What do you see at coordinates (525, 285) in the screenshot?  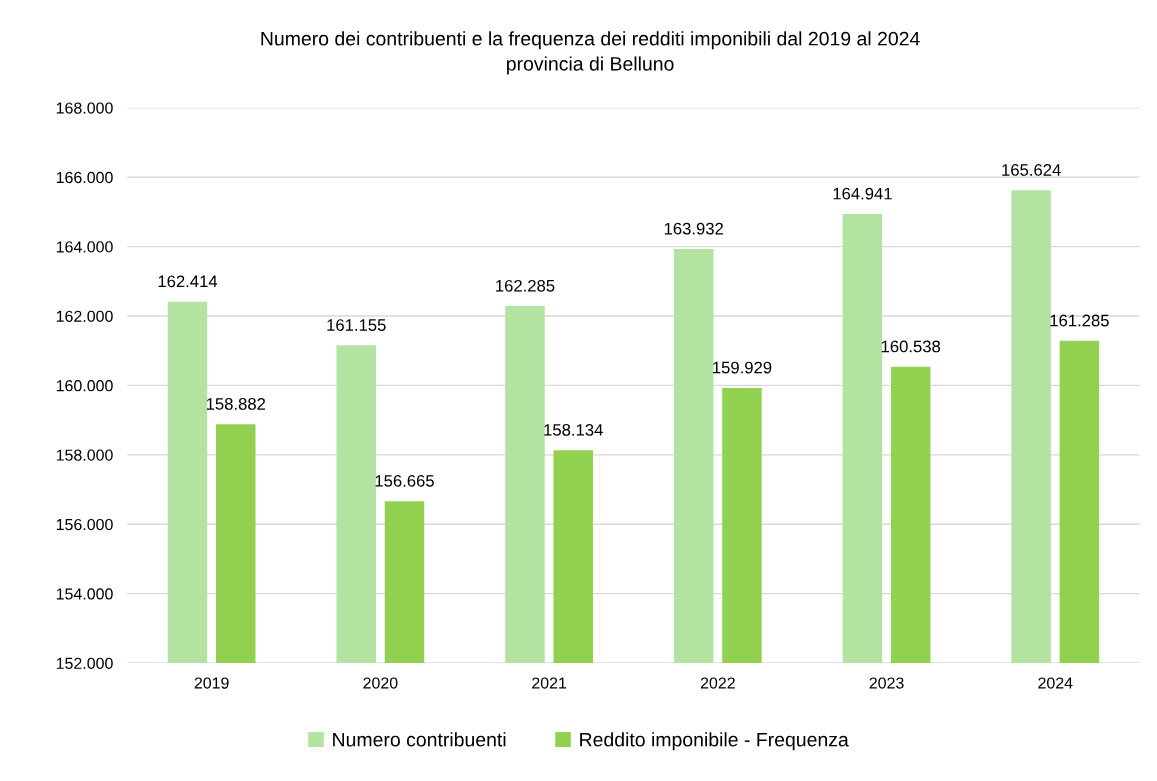 I see `data-label: 162.285` at bounding box center [525, 285].